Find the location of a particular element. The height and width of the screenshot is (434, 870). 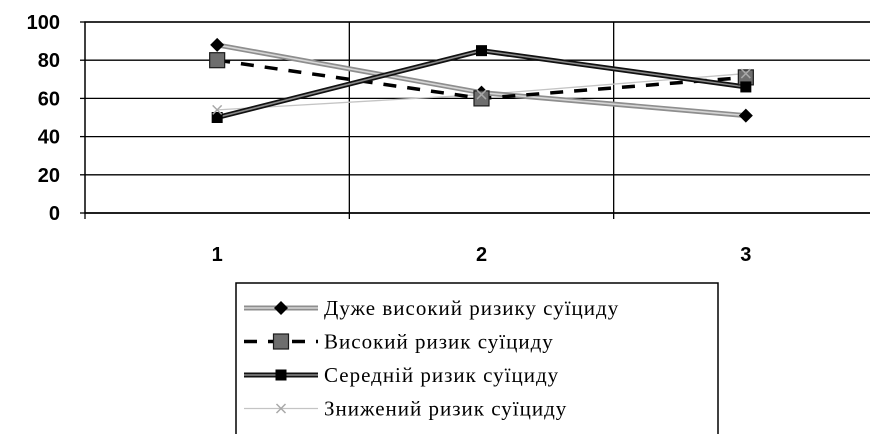

y-tick-label: 20 is located at coordinates (49, 176).